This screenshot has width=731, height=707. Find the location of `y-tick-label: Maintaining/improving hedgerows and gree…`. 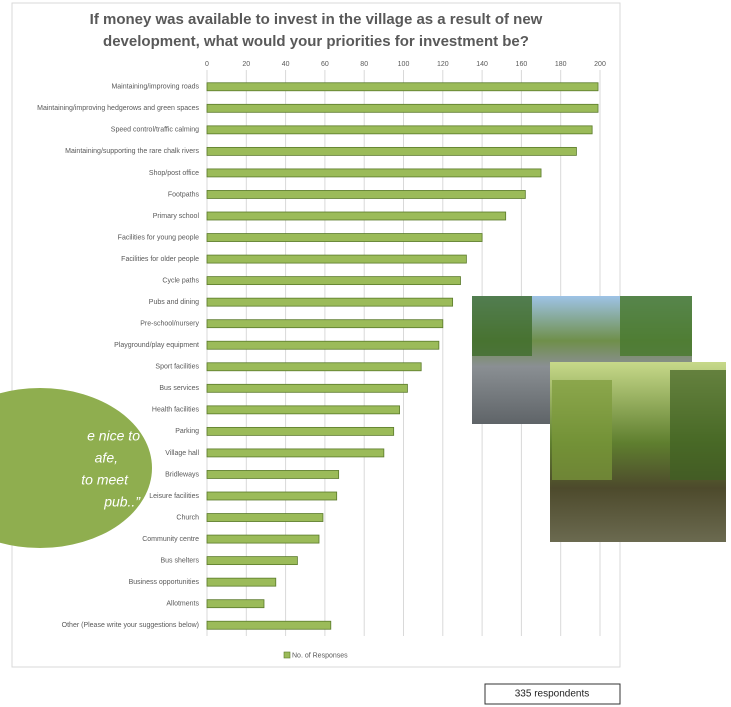

y-tick-label: Maintaining/improving hedgerows and gree… is located at coordinates (118, 108).